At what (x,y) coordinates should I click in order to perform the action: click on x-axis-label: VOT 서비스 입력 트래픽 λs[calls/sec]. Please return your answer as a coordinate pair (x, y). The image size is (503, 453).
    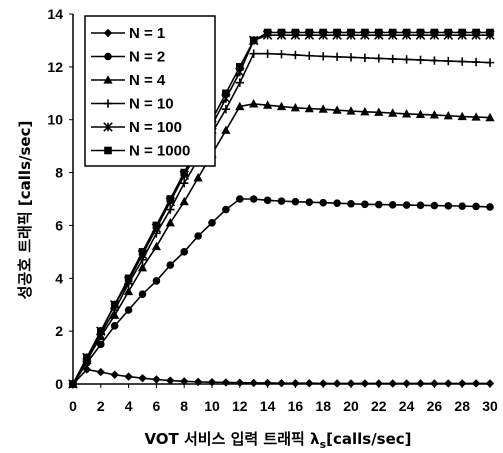
    Looking at the image, I should click on (277, 440).